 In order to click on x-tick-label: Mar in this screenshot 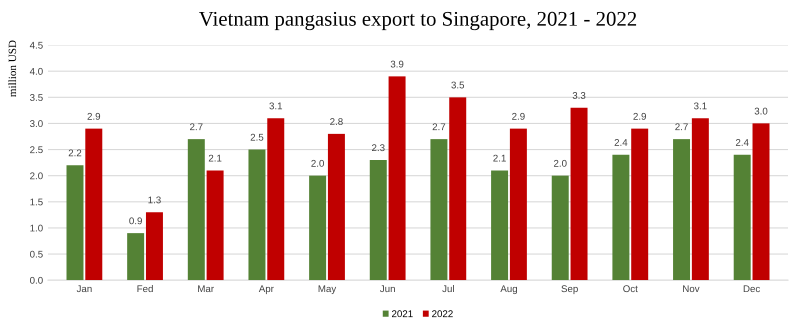, I will do `click(206, 288)`.